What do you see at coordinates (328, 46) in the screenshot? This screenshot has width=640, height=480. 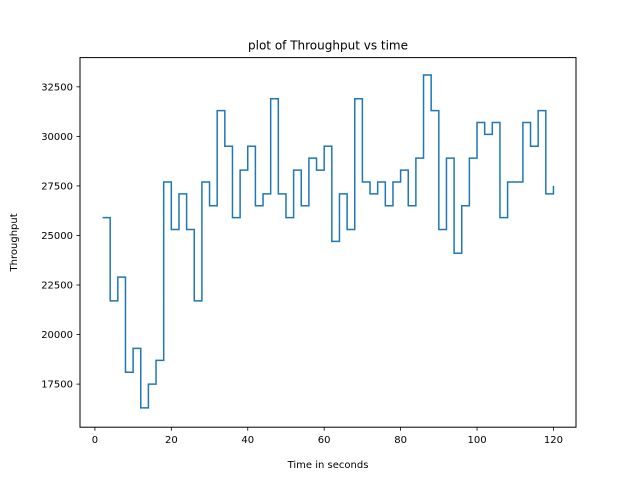 I see `chart-title: plot of Throughput vs time` at bounding box center [328, 46].